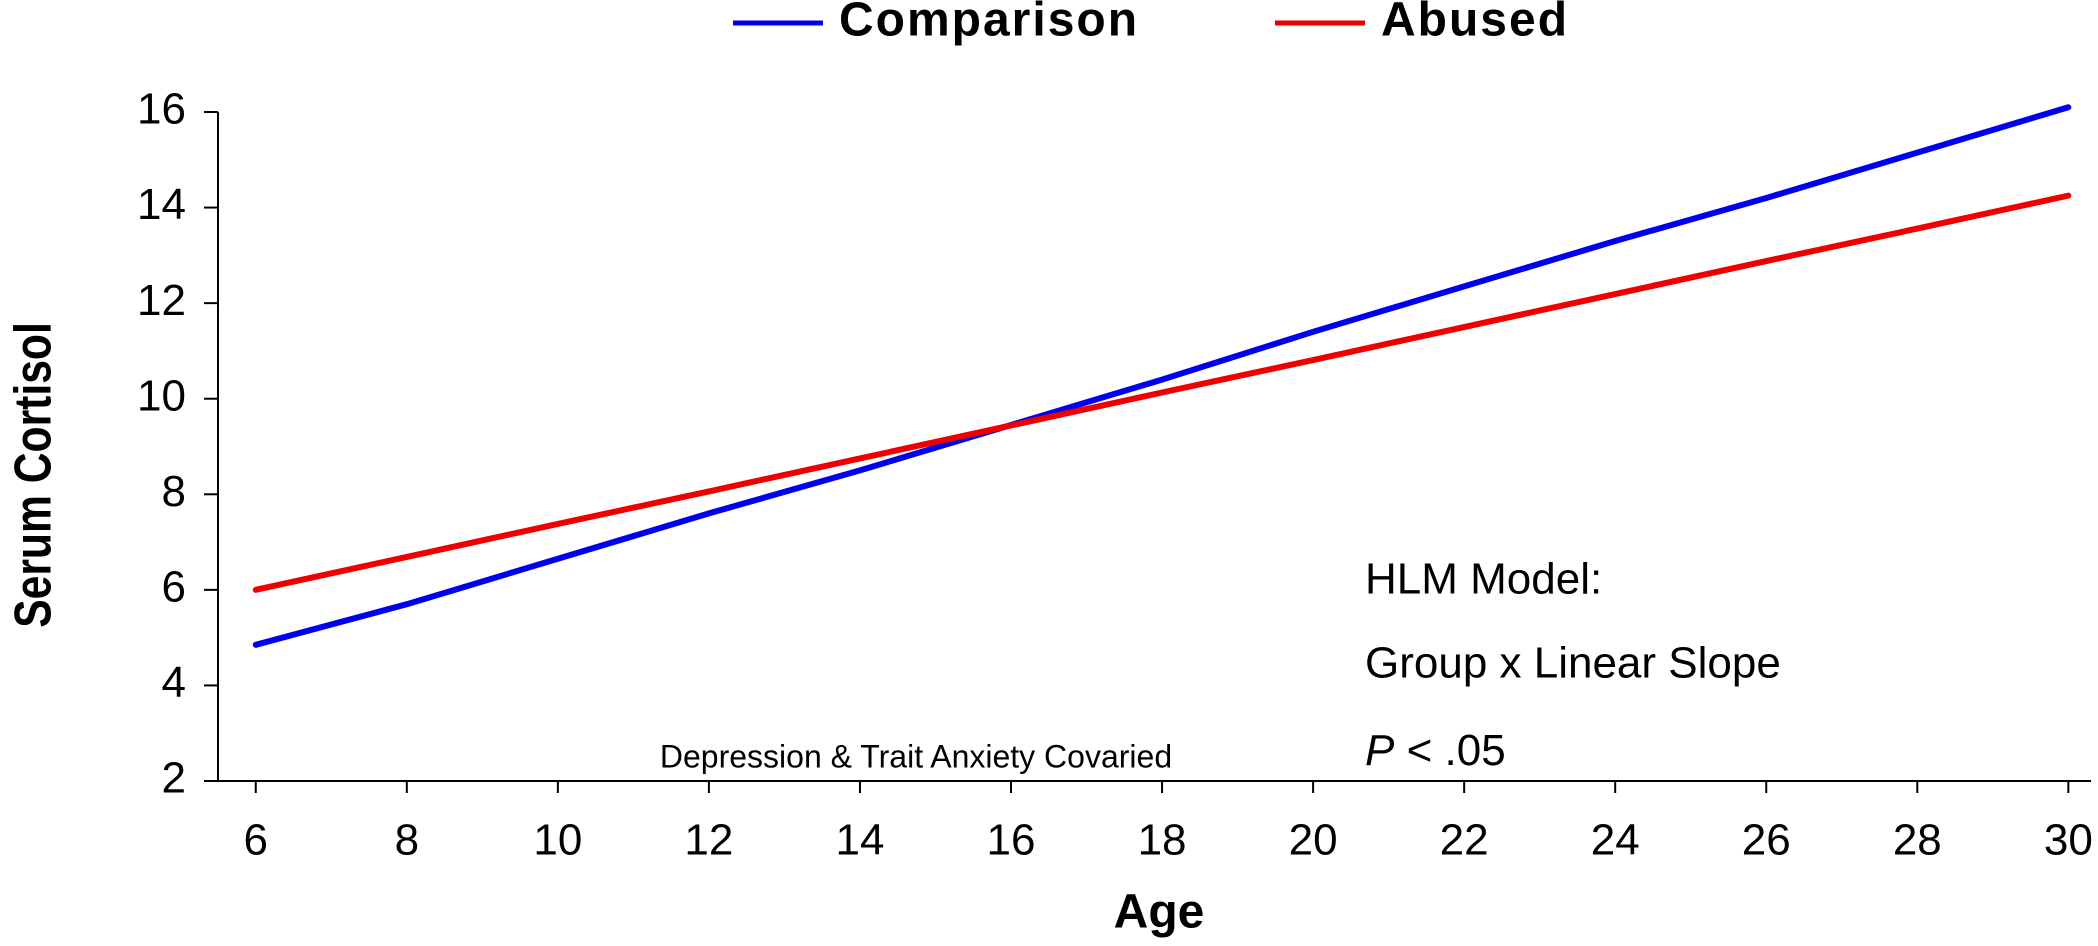 The height and width of the screenshot is (946, 2098). Describe the element at coordinates (1766, 840) in the screenshot. I see `x-tick-label: 26` at that location.